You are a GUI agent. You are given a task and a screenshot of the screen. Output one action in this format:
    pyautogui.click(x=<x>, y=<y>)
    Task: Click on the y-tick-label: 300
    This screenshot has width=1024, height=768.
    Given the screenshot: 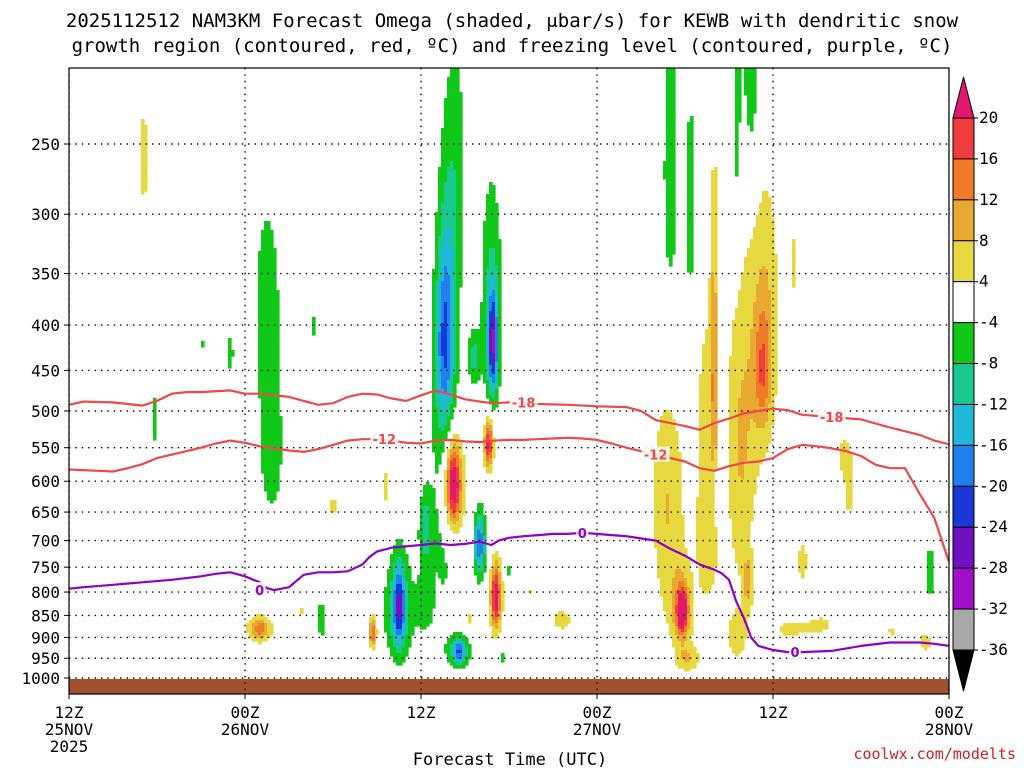 What is the action you would take?
    pyautogui.click(x=45, y=214)
    